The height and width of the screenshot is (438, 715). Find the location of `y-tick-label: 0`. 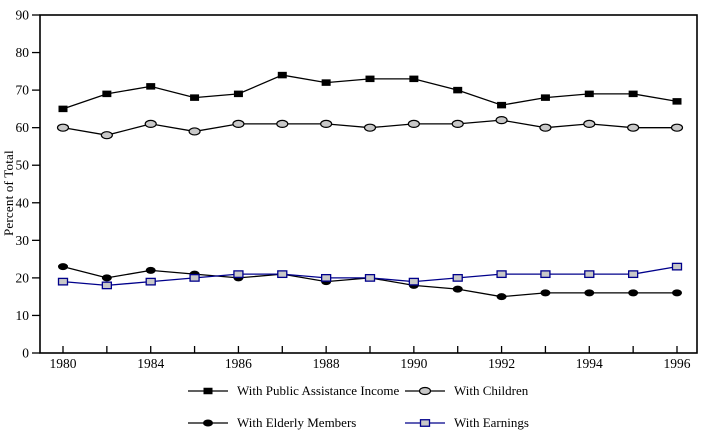

y-tick-label: 0 is located at coordinates (25, 353).